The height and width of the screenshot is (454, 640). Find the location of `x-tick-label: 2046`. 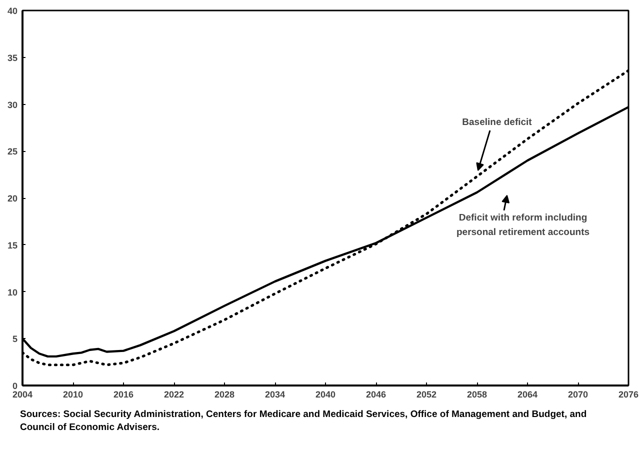

x-tick-label: 2046 is located at coordinates (376, 395).